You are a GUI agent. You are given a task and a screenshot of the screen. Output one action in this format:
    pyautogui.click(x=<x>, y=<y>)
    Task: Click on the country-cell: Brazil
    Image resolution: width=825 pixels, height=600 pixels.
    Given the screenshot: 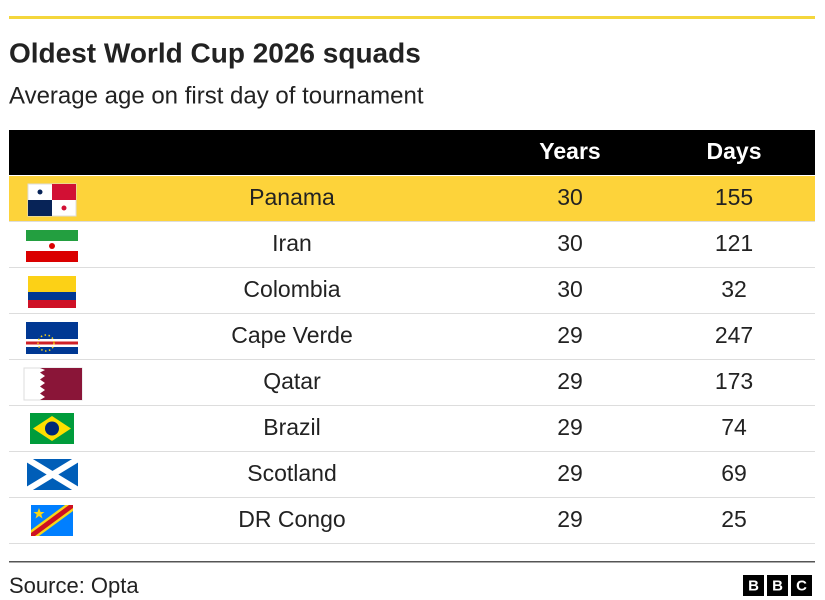 What is the action you would take?
    pyautogui.click(x=292, y=427)
    